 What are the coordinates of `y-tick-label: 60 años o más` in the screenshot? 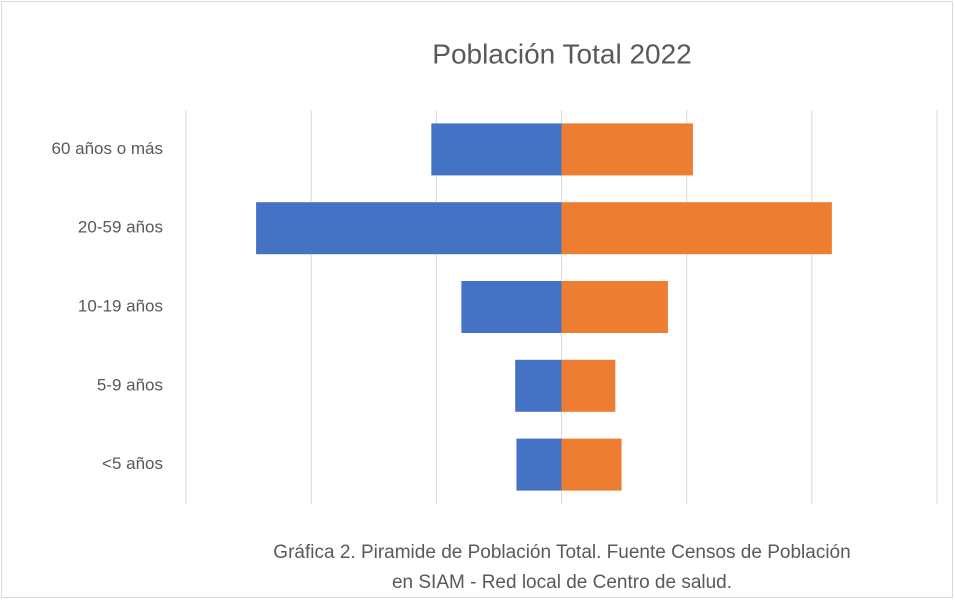 It's located at (107, 148).